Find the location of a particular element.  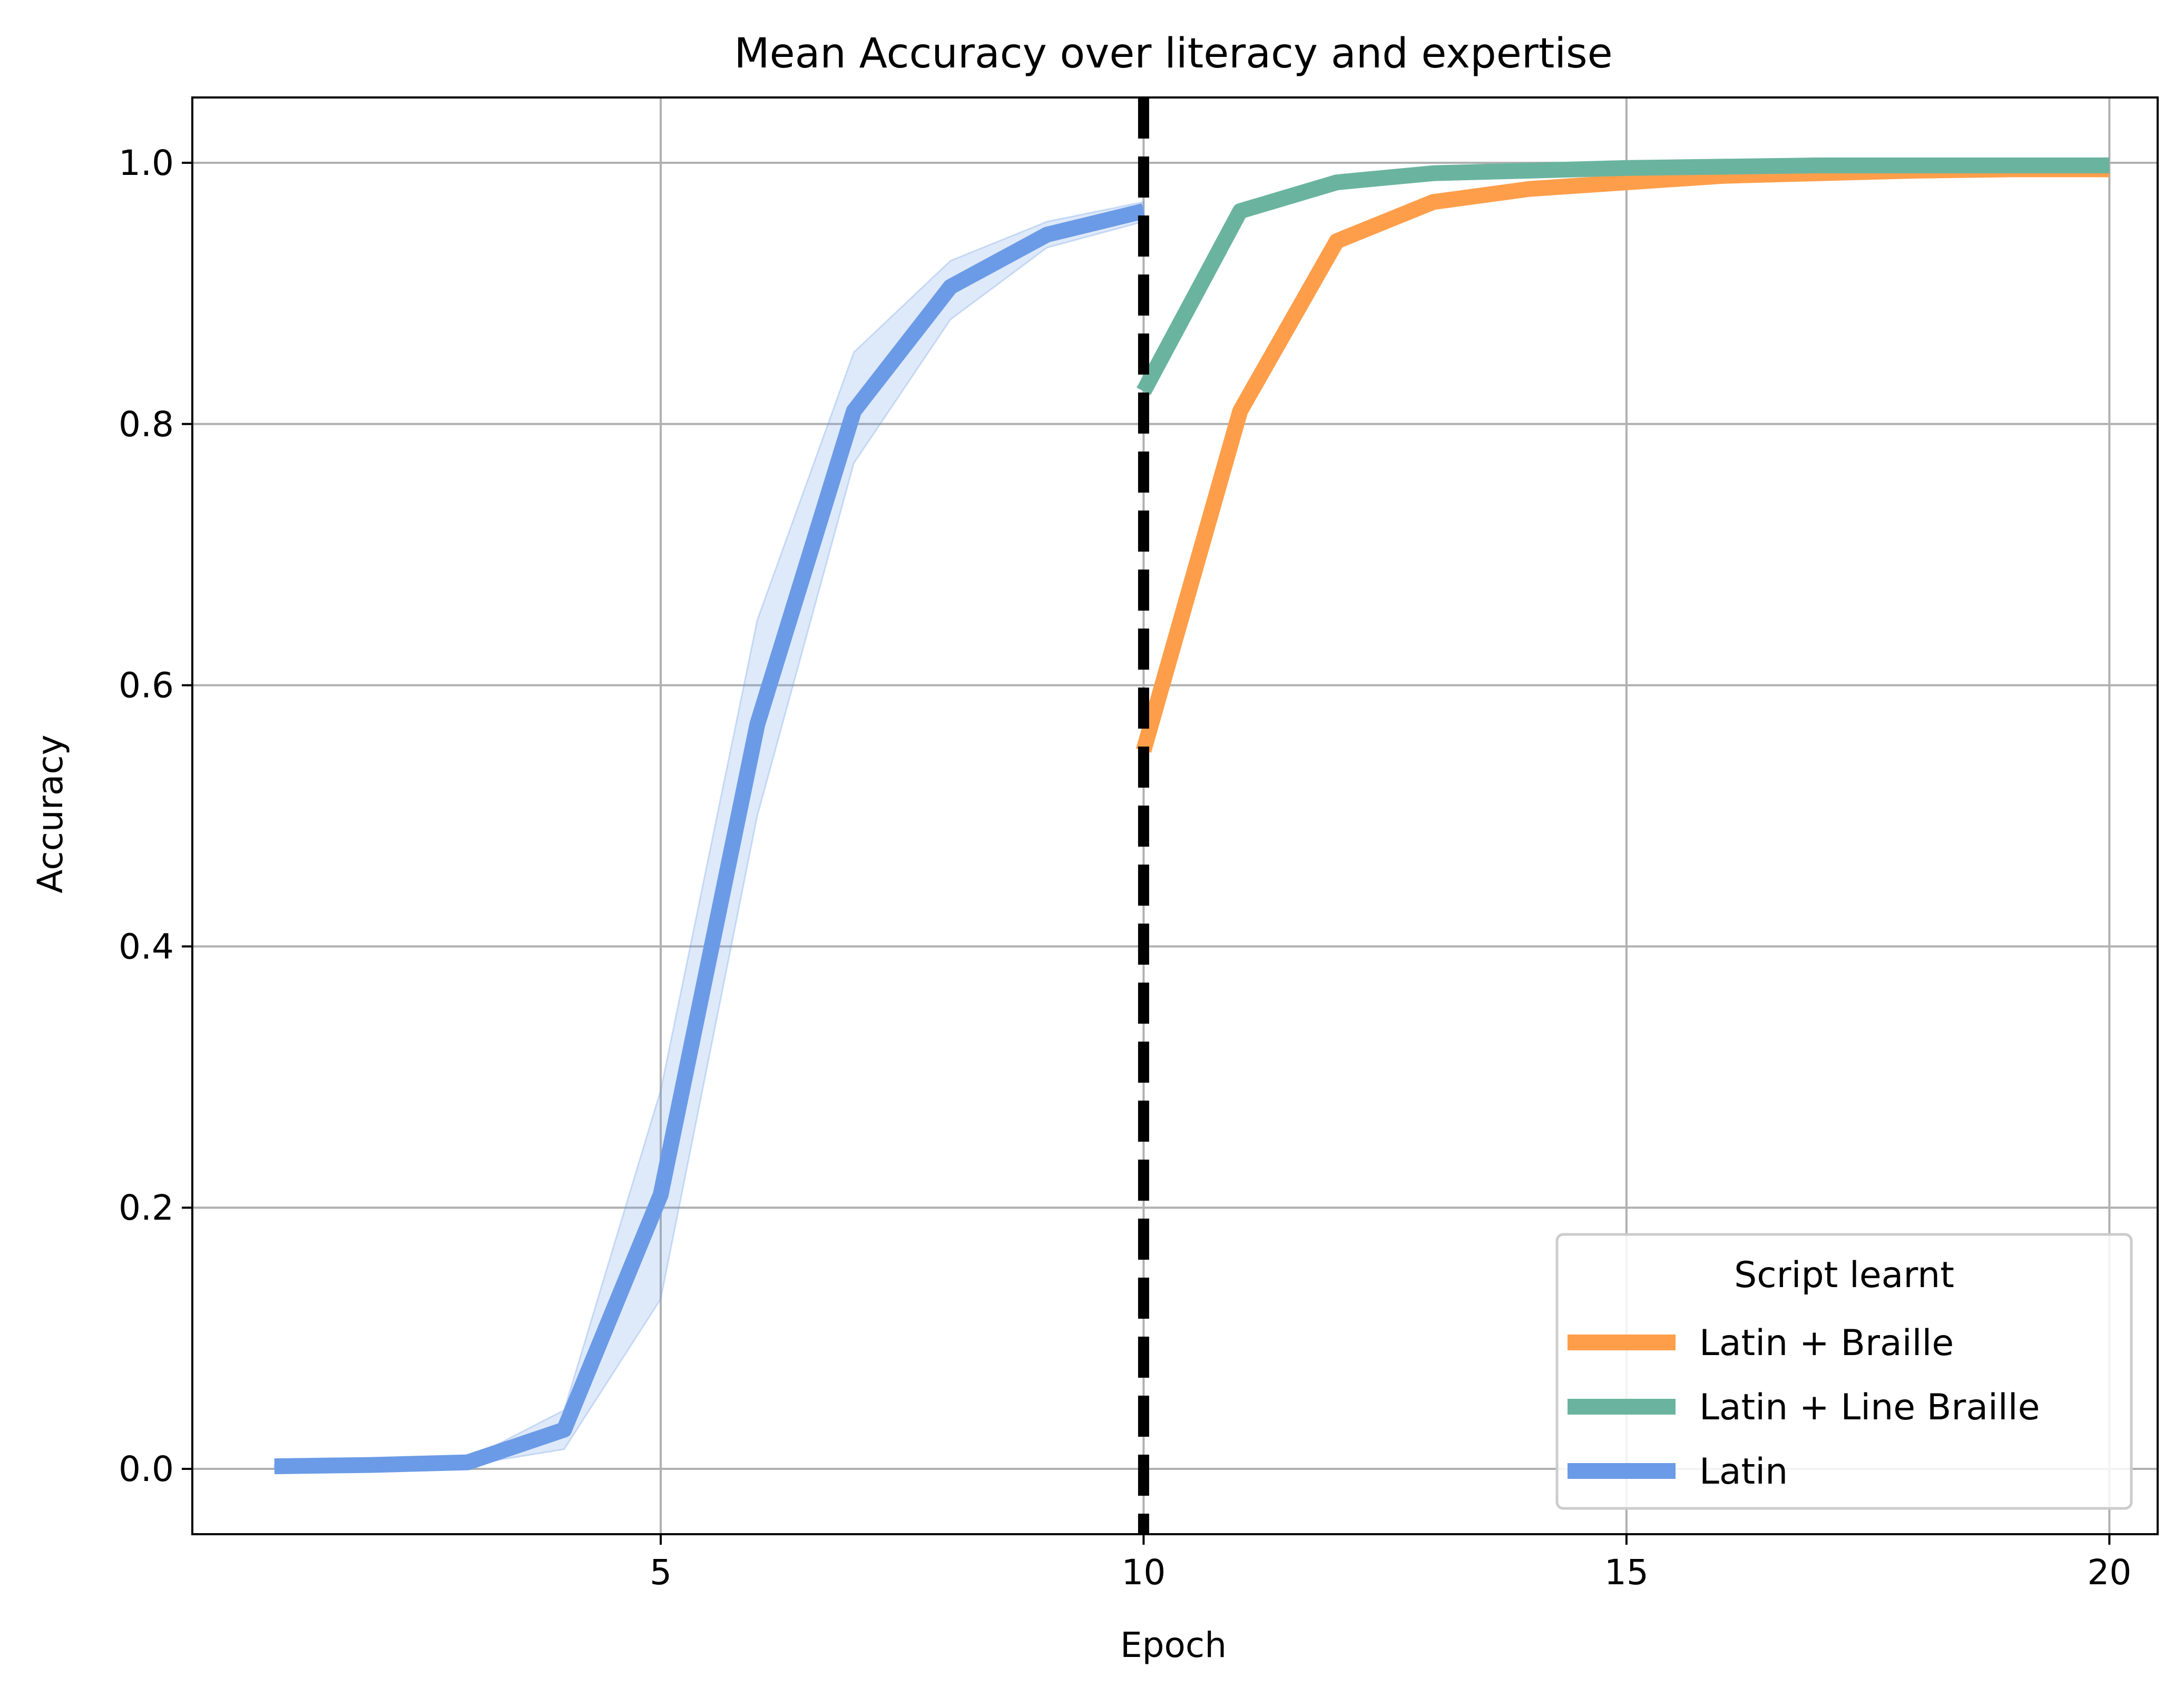

y-axis-ticks: 0.0 0.2 0.4 0.6 0.8 1.0 is located at coordinates (155, 816).